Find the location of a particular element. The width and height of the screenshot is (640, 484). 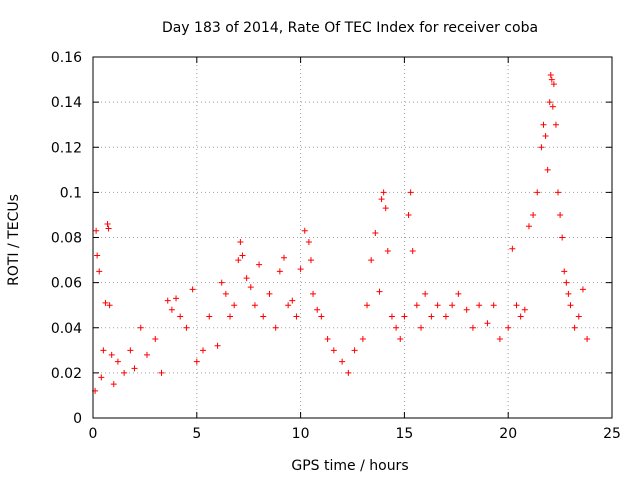

x-tick-label: 15 is located at coordinates (404, 434).